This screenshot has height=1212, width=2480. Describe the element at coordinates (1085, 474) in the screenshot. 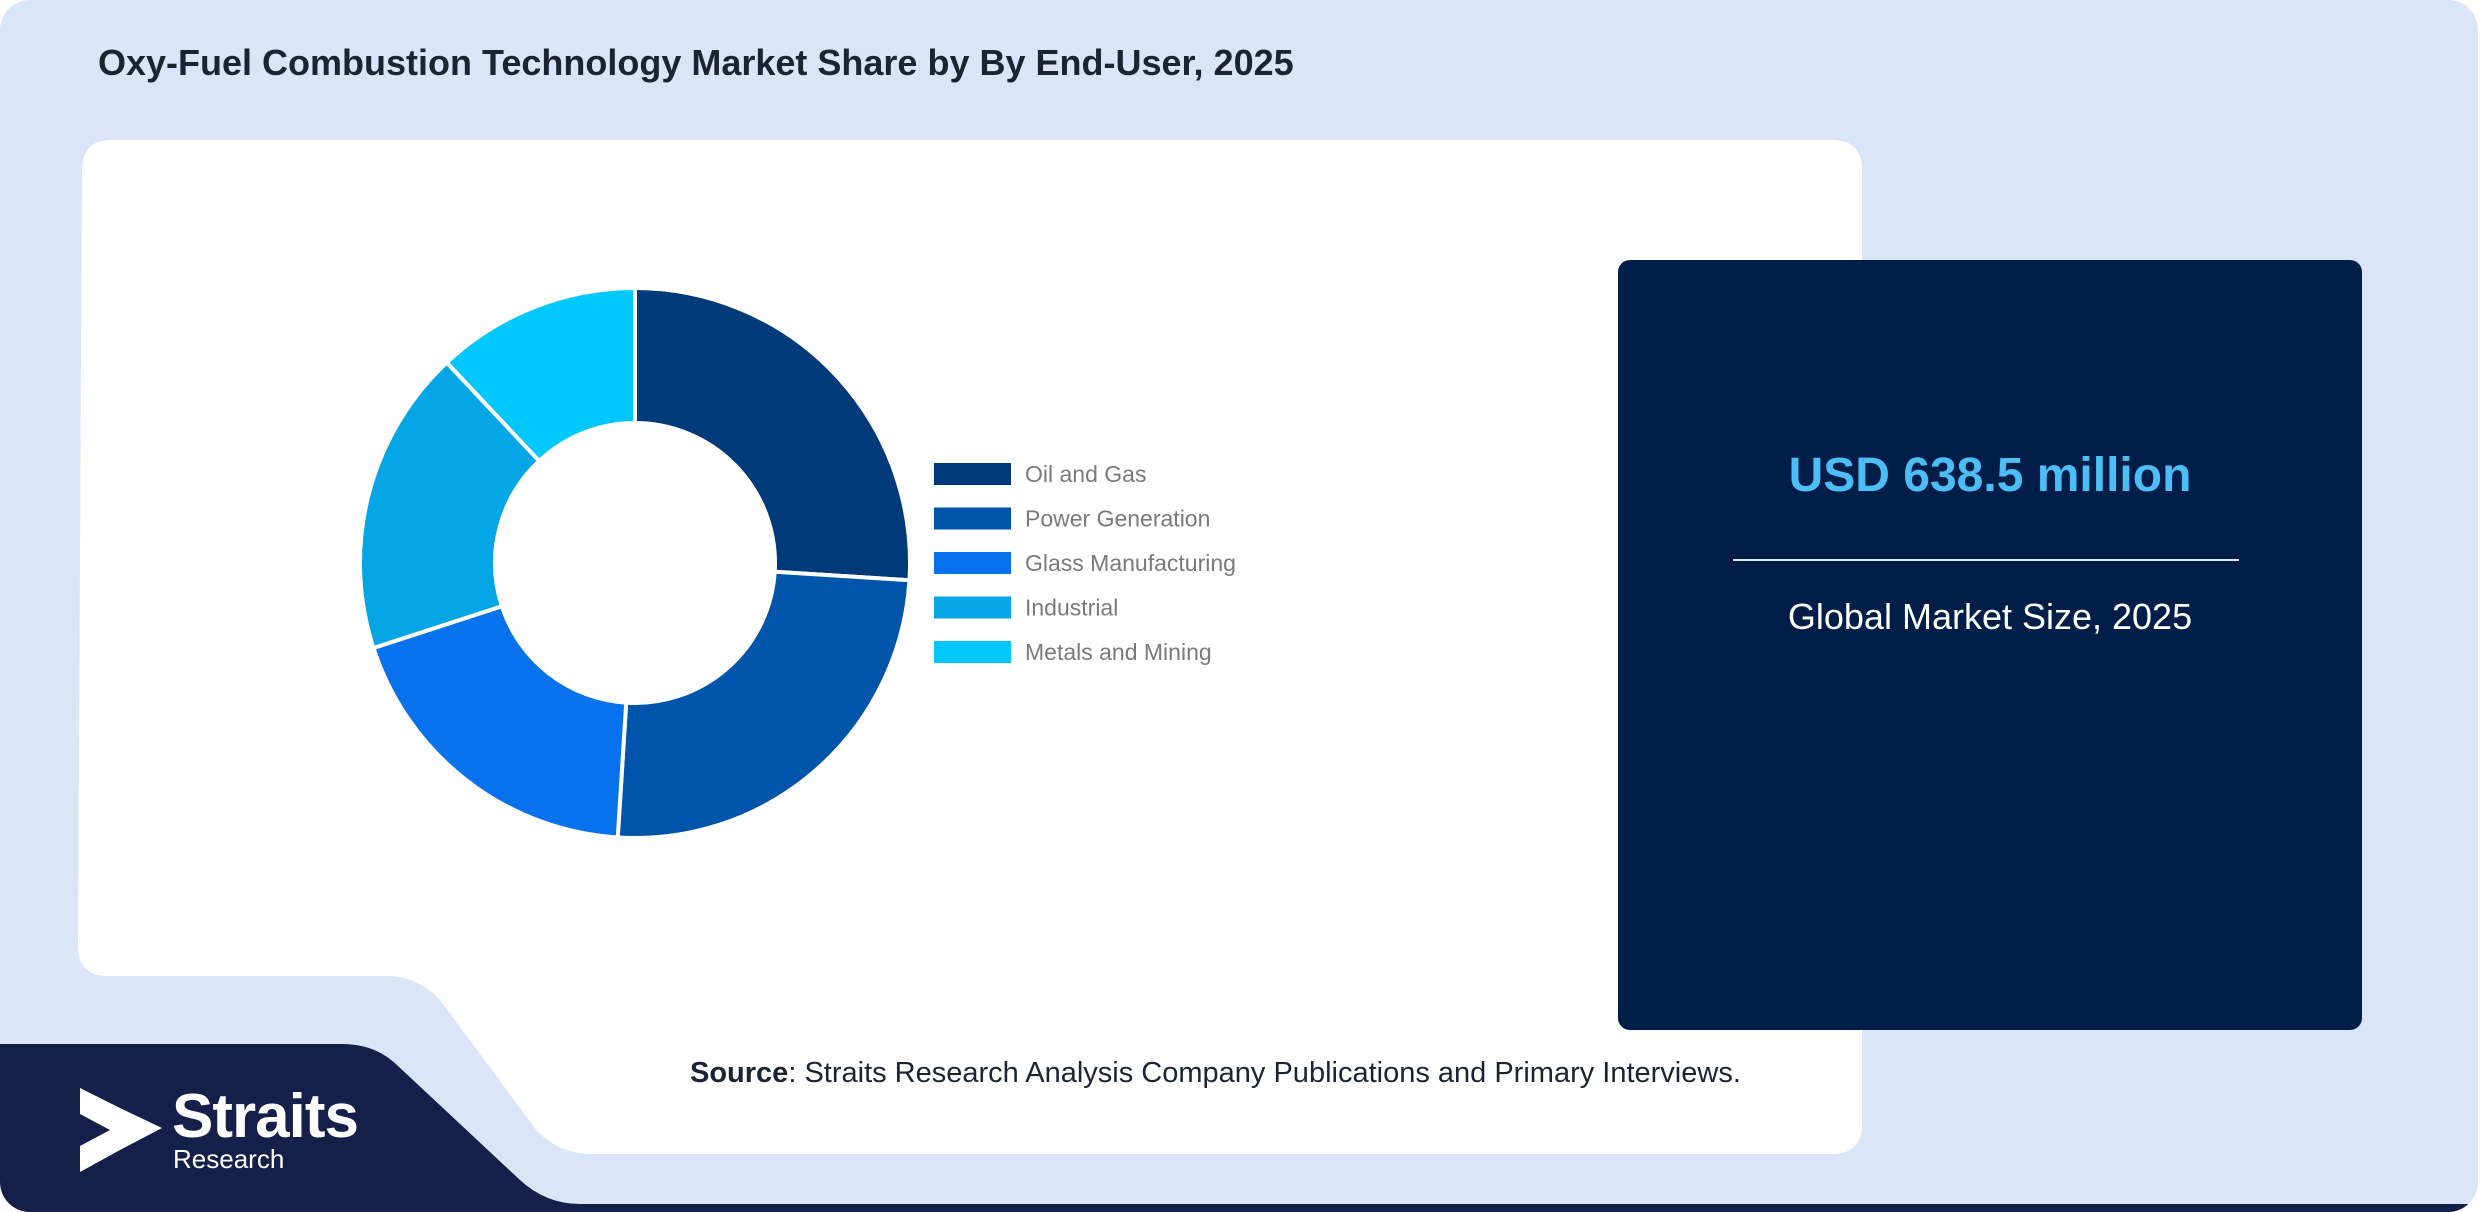

I see `legend-label-0: Oil and Gas` at that location.